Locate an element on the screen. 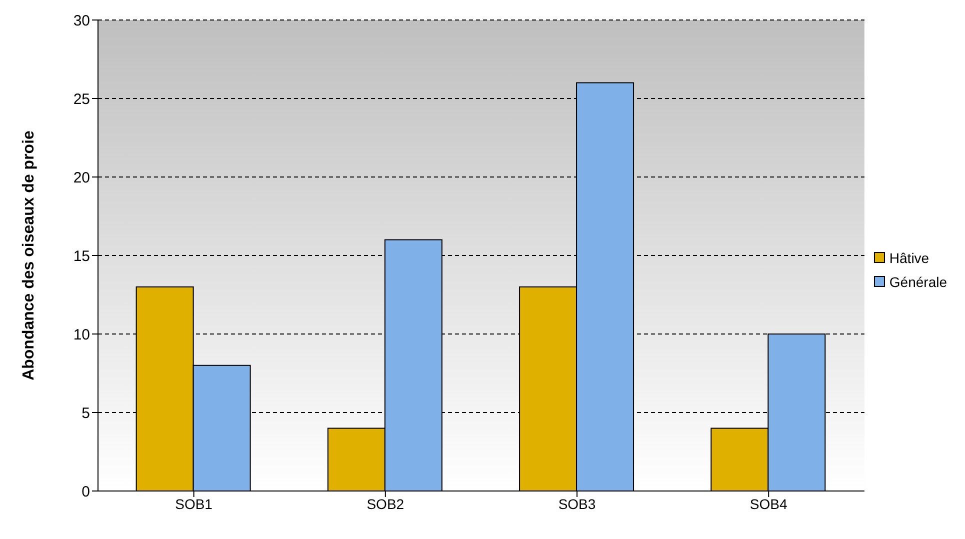 This screenshot has width=965, height=539. legend-label: Hâtive is located at coordinates (909, 258).